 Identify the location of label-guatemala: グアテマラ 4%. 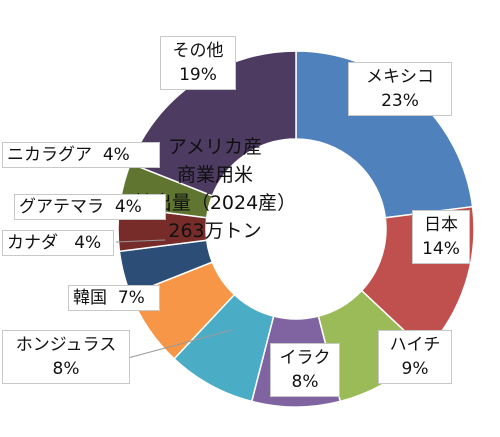
(90, 207).